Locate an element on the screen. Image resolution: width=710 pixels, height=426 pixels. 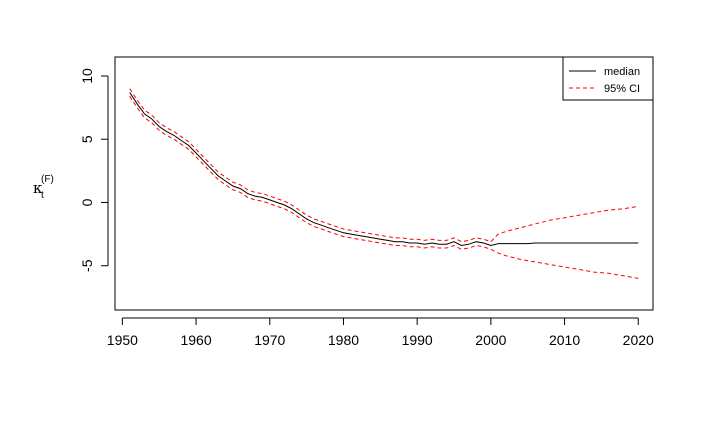
legend-ci-label: 95% CI is located at coordinates (622, 89).